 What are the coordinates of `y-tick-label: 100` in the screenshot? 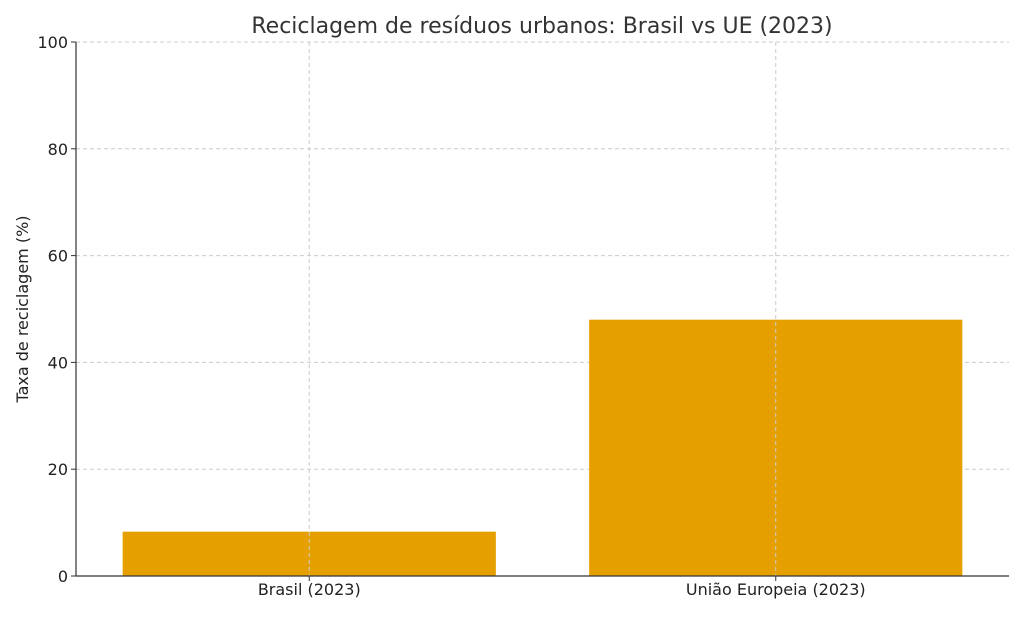 It's located at (52, 42).